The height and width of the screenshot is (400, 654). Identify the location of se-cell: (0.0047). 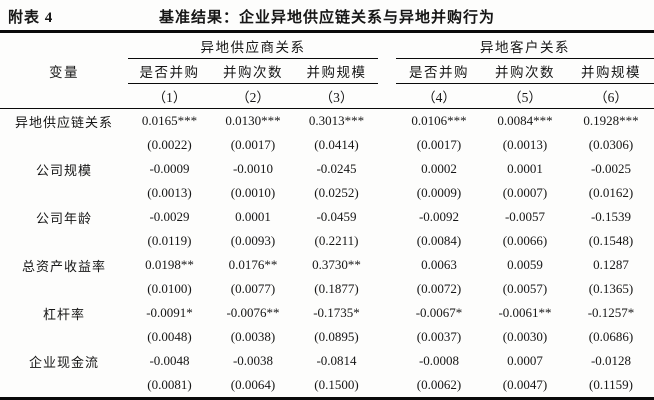
(525, 384).